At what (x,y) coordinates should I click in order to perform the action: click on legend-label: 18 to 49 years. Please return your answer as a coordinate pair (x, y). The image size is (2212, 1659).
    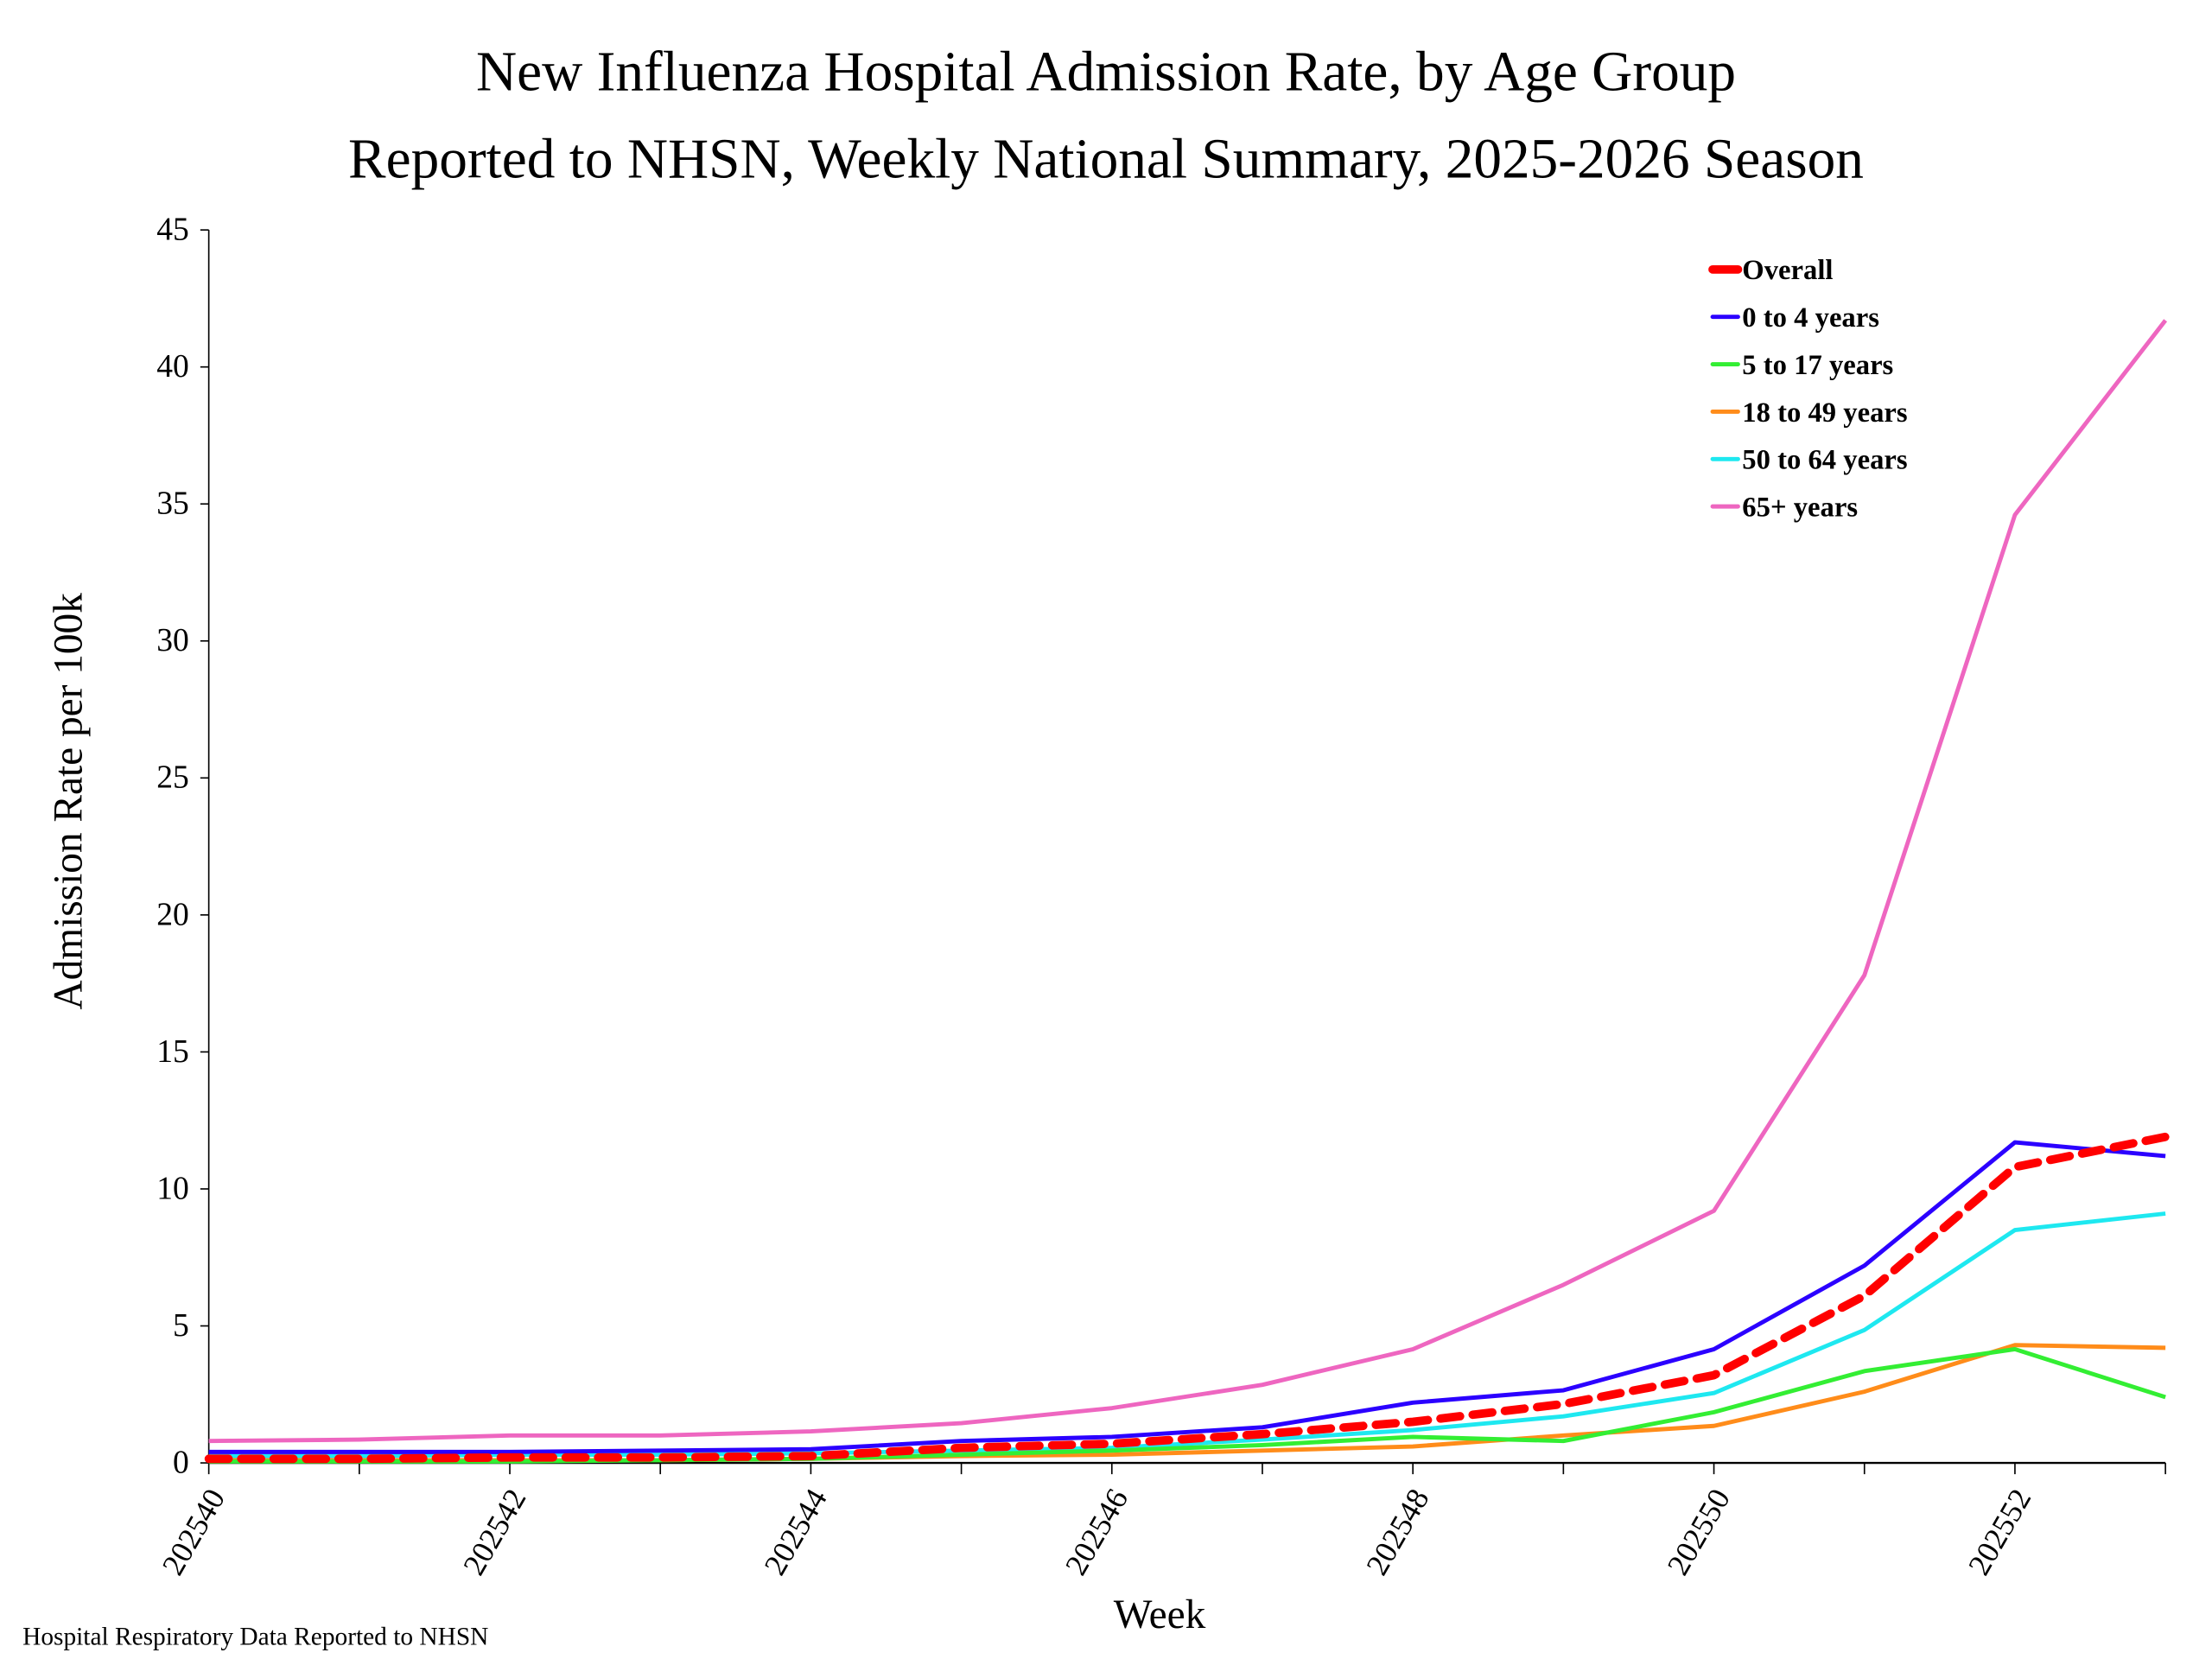
    Looking at the image, I should click on (1824, 413).